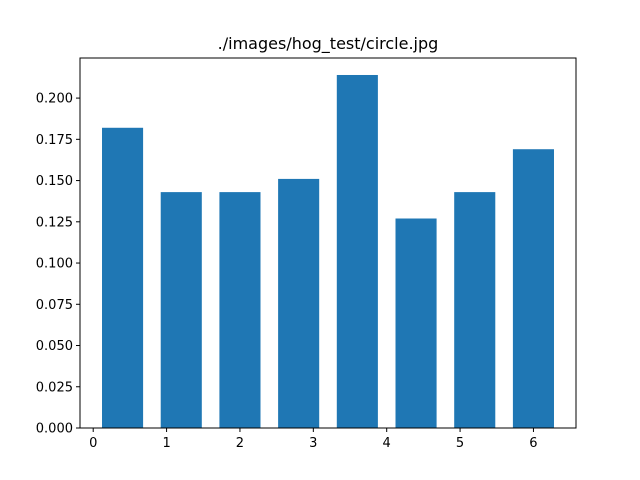  I want to click on x-tick-label: 2, so click(240, 443).